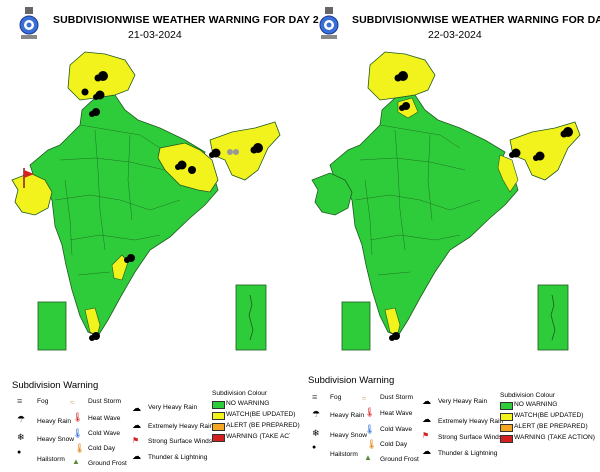 The width and height of the screenshot is (600, 472). Describe the element at coordinates (332, 194) in the screenshot. I see `map-region-gujarat-no-warning` at that location.